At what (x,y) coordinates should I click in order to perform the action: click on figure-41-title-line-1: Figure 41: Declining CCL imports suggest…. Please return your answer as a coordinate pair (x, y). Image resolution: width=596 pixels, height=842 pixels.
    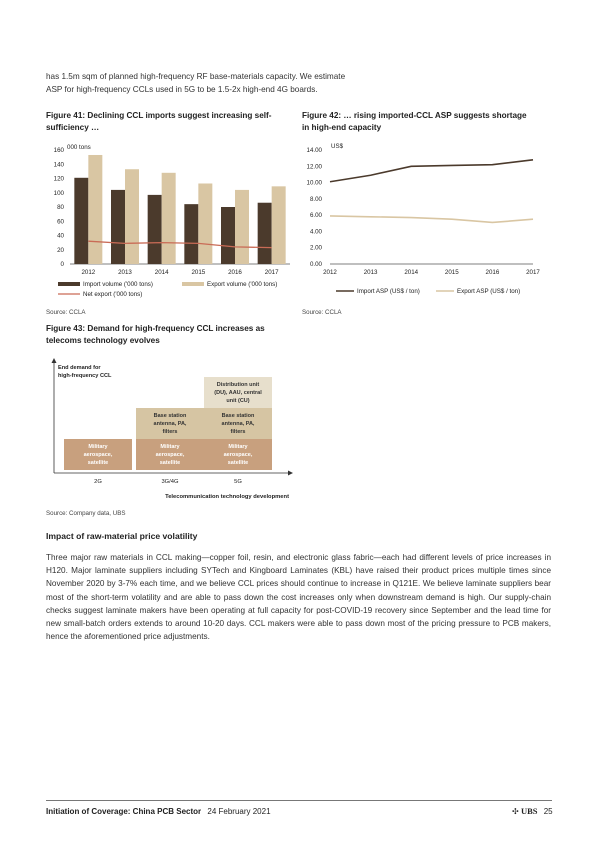
    Looking at the image, I should click on (159, 115).